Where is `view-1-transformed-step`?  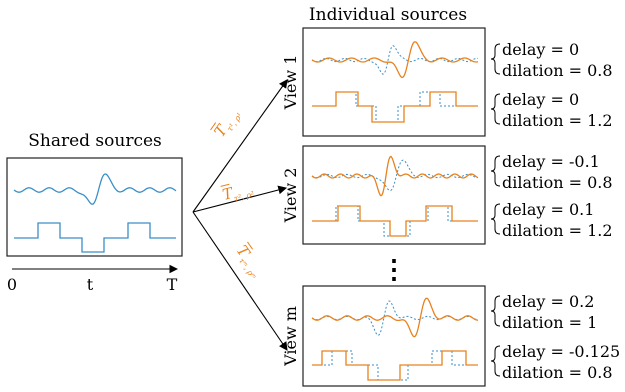
view-1-transformed-step is located at coordinates (395, 107).